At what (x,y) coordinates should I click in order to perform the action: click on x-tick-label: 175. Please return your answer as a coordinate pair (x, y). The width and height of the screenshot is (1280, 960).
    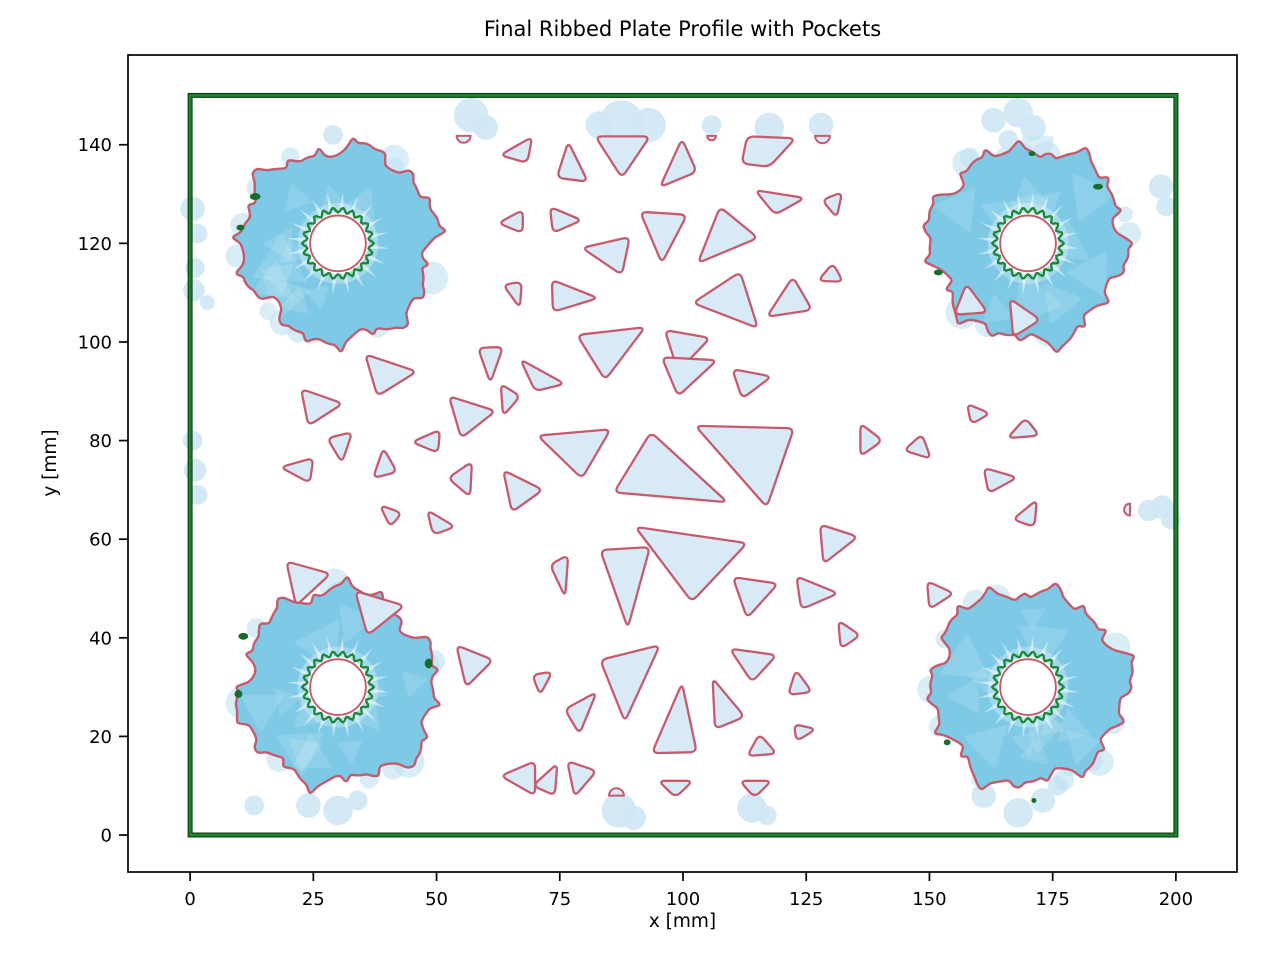
    Looking at the image, I should click on (1052, 899).